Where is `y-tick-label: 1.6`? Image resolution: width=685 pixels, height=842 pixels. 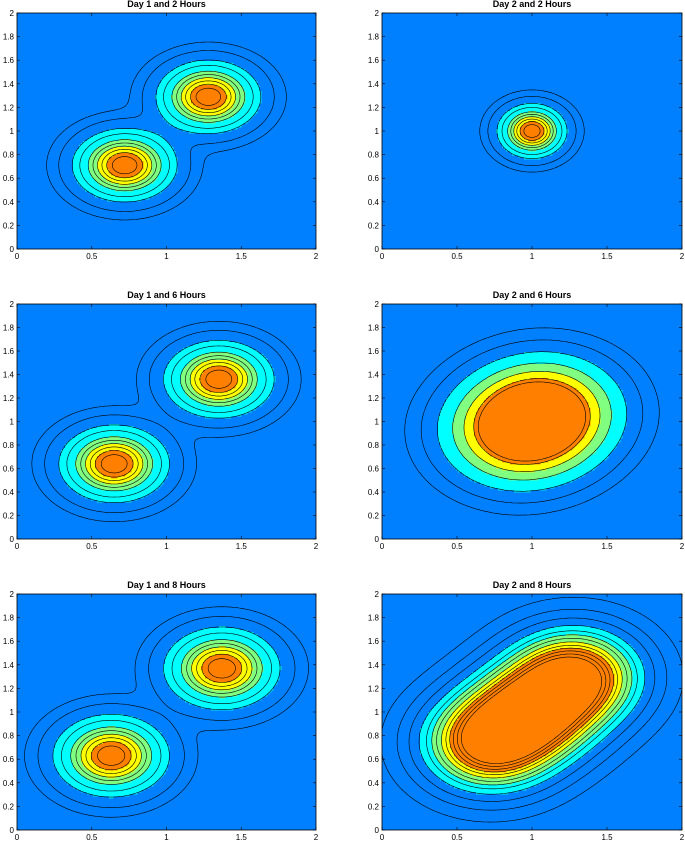
y-tick-label: 1.6 is located at coordinates (9, 60).